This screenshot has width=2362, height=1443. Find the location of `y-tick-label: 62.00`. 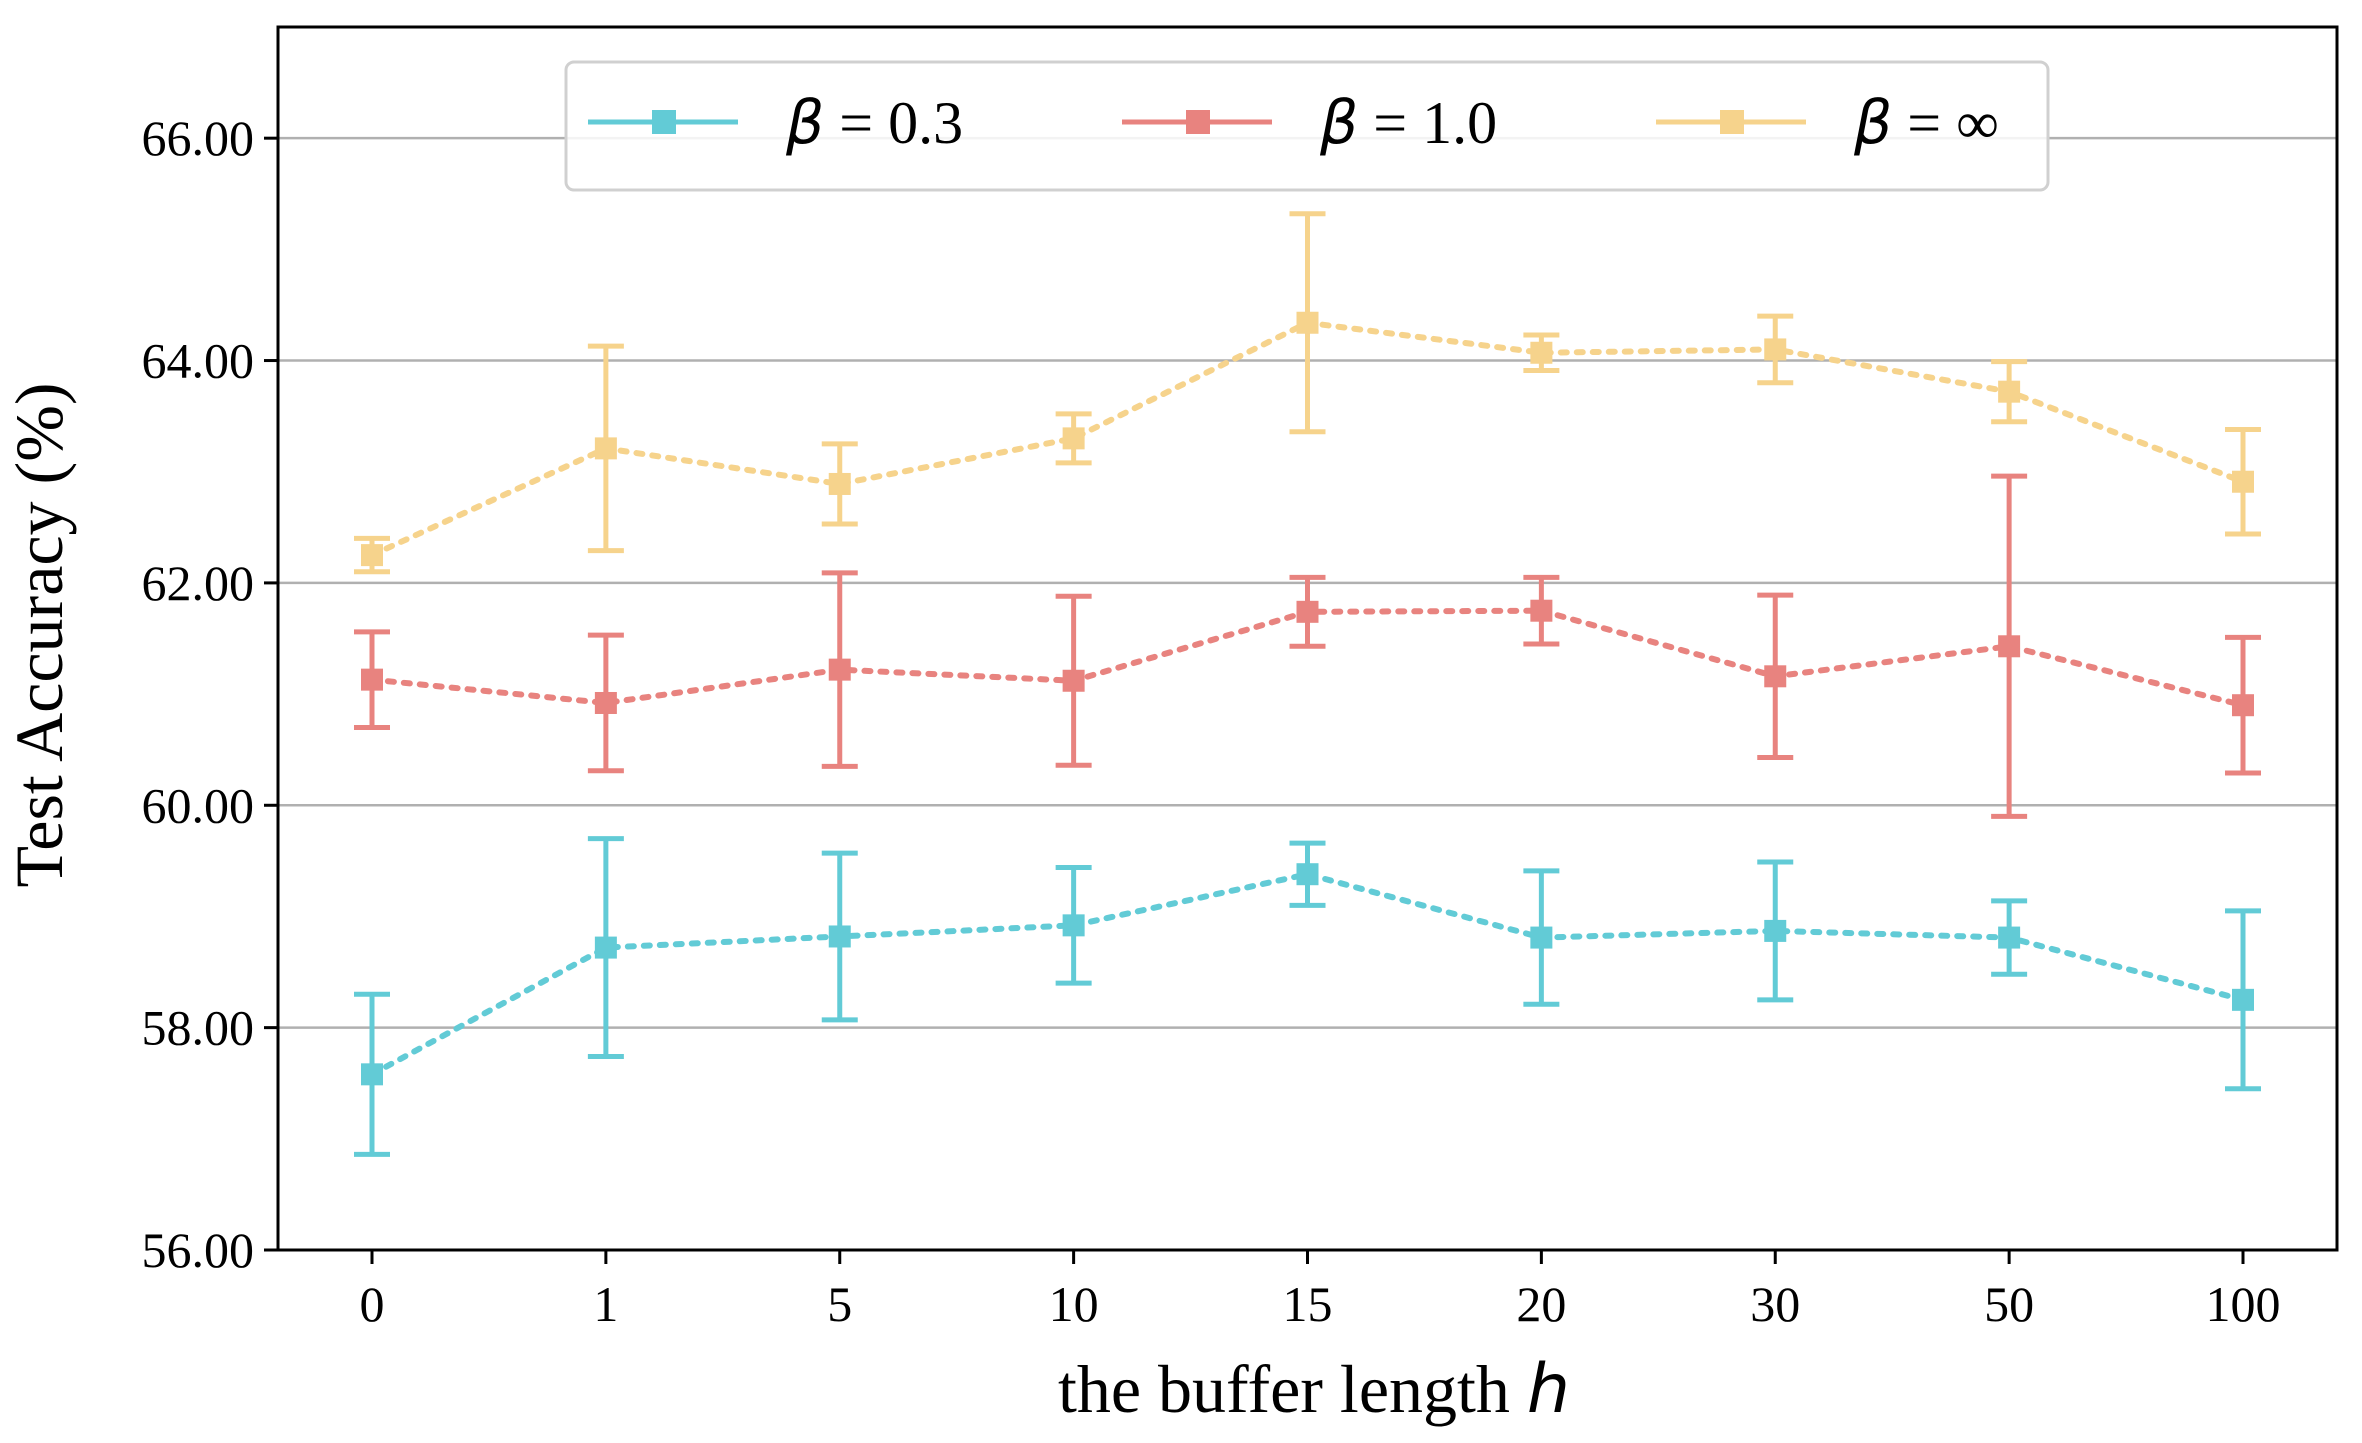

y-tick-label: 62.00 is located at coordinates (198, 583).